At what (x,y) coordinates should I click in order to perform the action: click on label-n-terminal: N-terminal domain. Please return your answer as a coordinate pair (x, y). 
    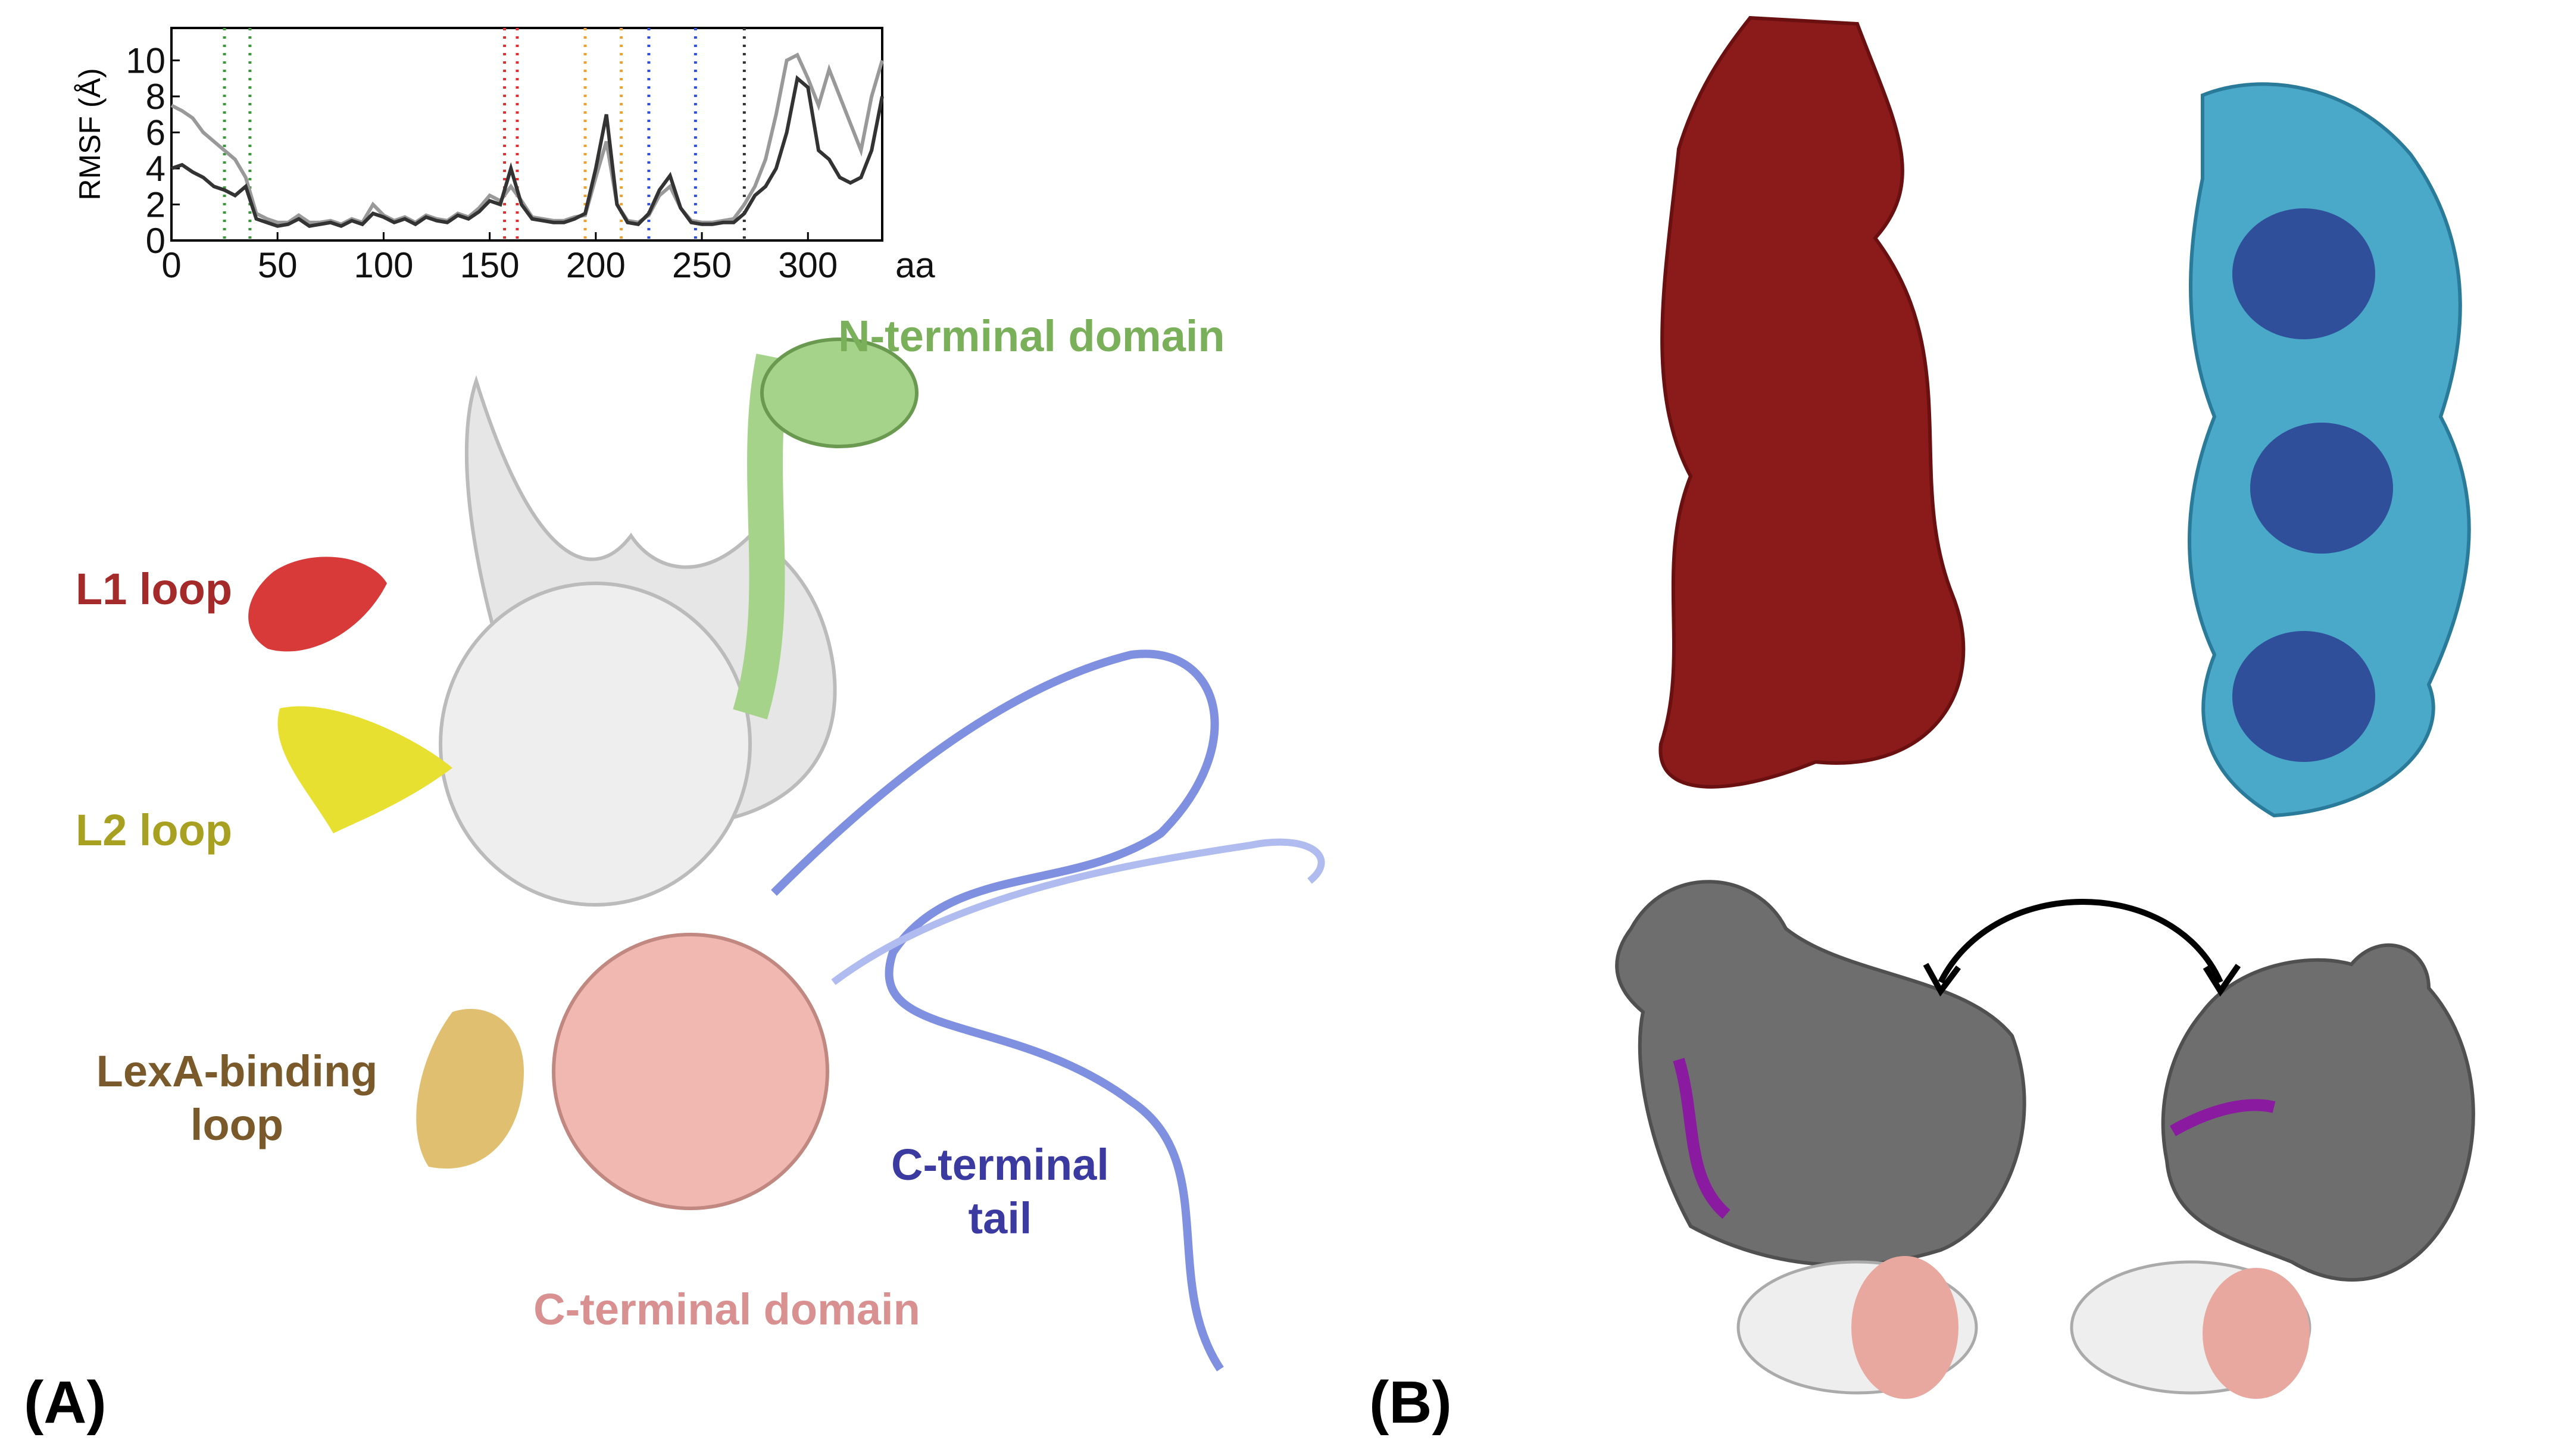
    Looking at the image, I should click on (1031, 336).